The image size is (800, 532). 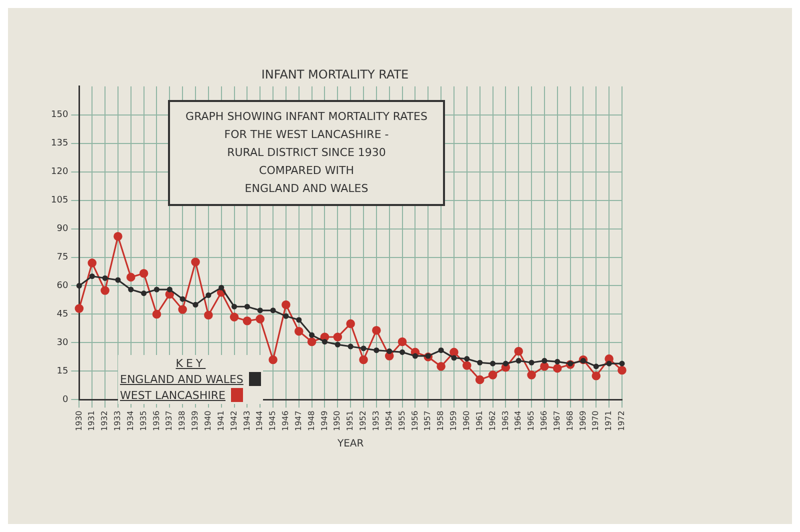 What do you see at coordinates (59, 143) in the screenshot?
I see `y-tick-label: 135` at bounding box center [59, 143].